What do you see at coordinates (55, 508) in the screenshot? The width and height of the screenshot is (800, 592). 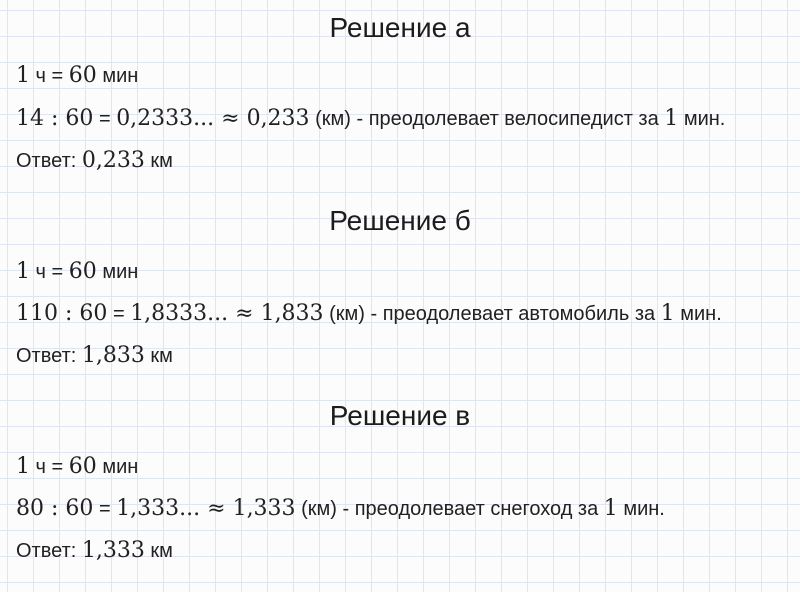 I see `text-segment: 80 : 60` at bounding box center [55, 508].